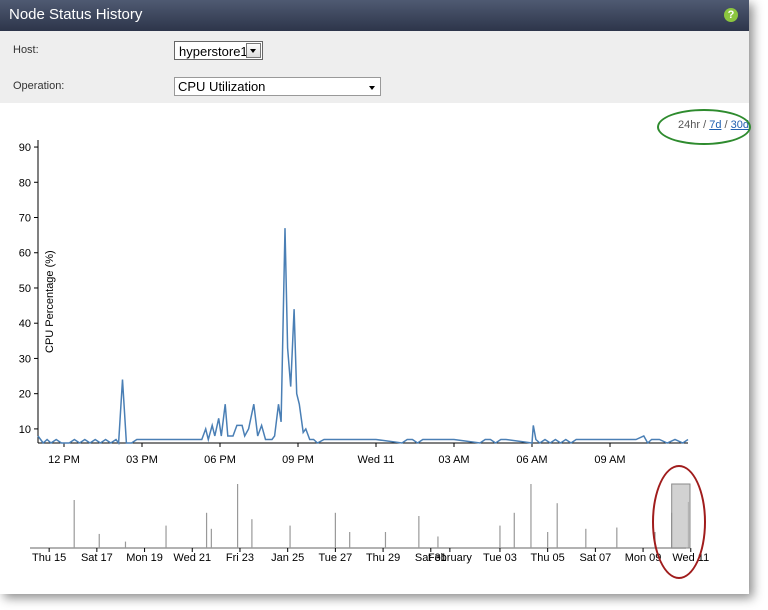 Image resolution: width=768 pixels, height=610 pixels. What do you see at coordinates (25, 289) in the screenshot?
I see `y-tick-label: 50` at bounding box center [25, 289].